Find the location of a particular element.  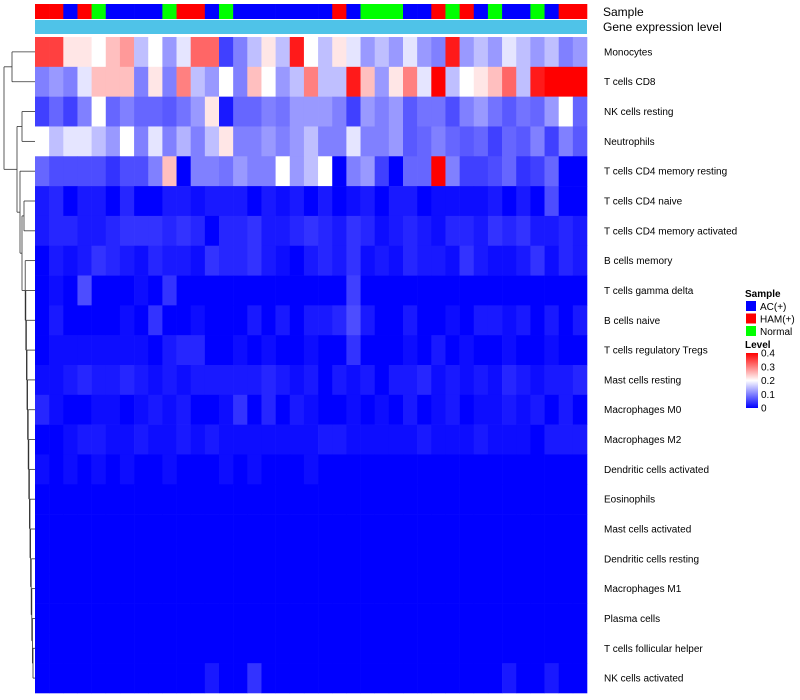

row-label: Neutrophils is located at coordinates (629, 142).